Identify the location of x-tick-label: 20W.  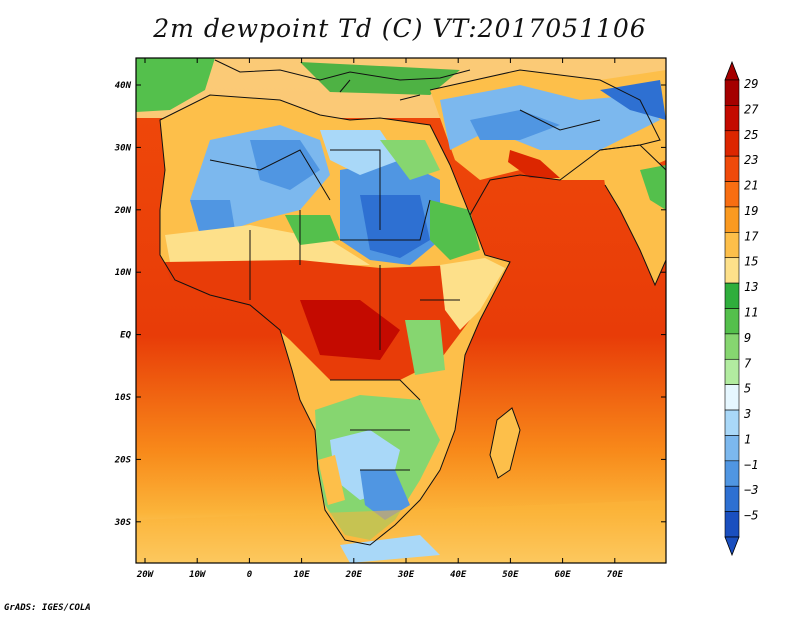
(145, 575).